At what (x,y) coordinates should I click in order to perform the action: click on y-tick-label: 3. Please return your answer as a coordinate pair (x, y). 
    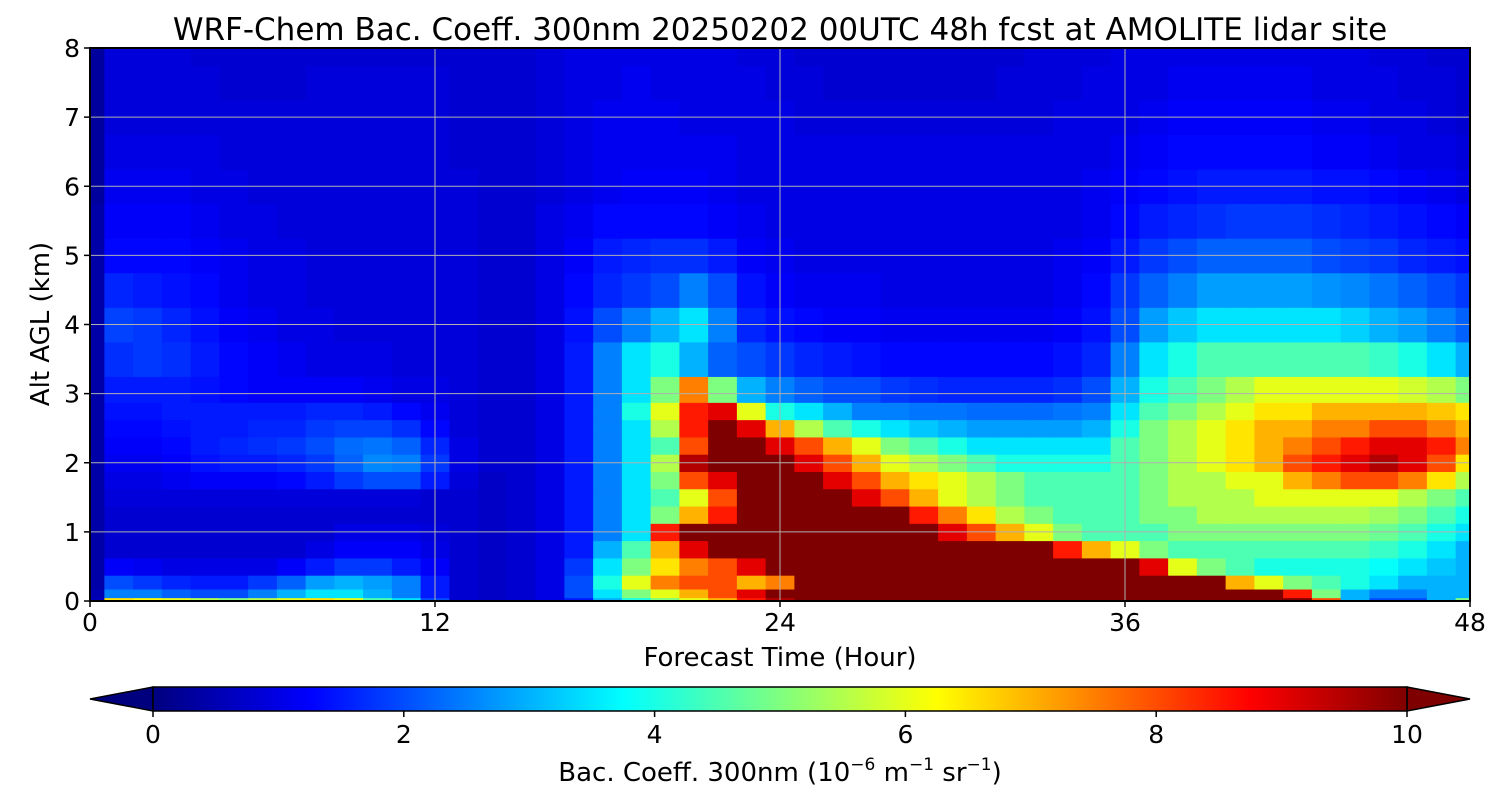
    Looking at the image, I should click on (72, 394).